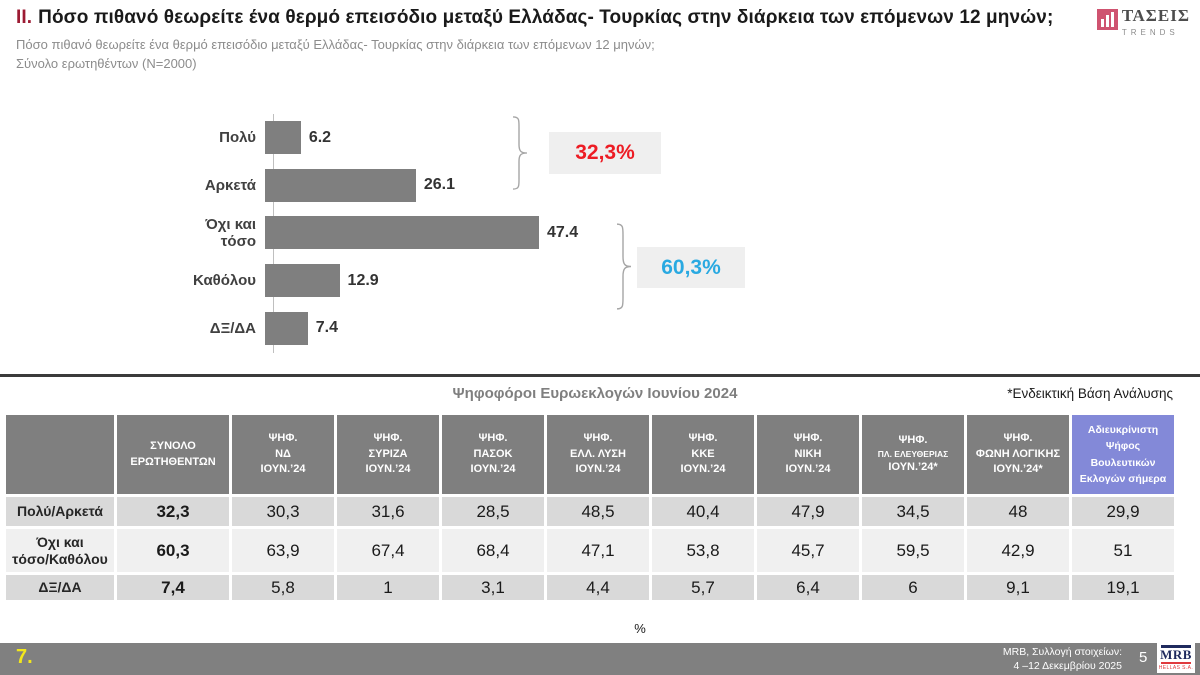 Image resolution: width=1200 pixels, height=675 pixels. Describe the element at coordinates (173, 587) in the screenshot. I see `table-cell: 7,4` at that location.